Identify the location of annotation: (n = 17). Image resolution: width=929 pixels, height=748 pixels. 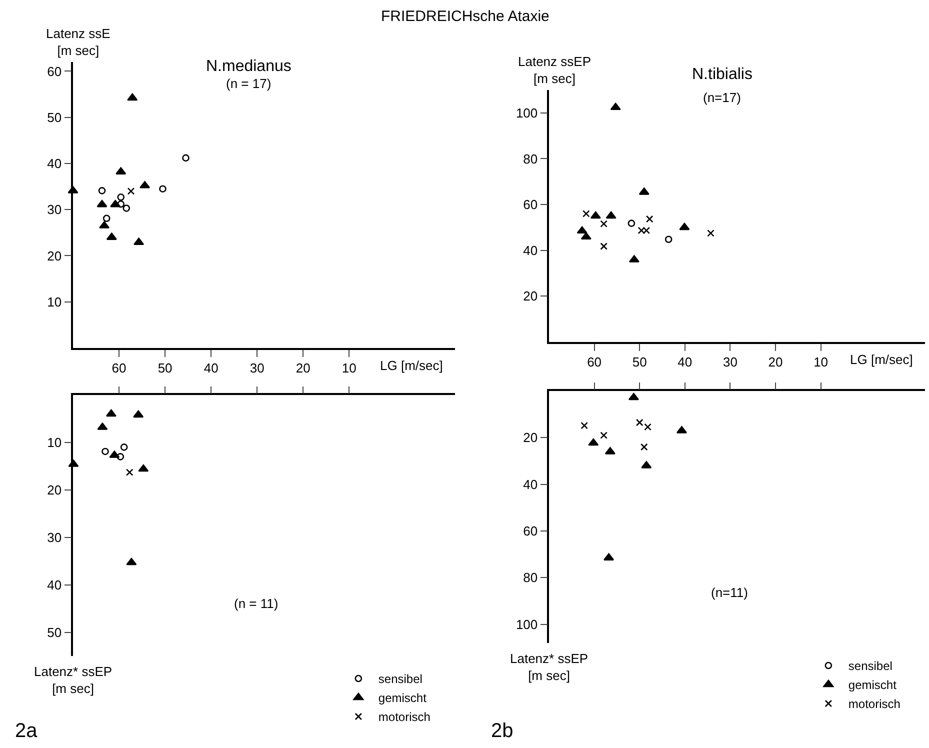
(249, 83).